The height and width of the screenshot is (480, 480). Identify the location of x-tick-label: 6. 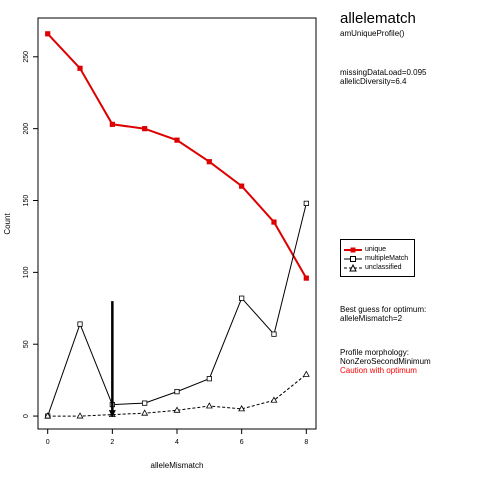
(242, 442).